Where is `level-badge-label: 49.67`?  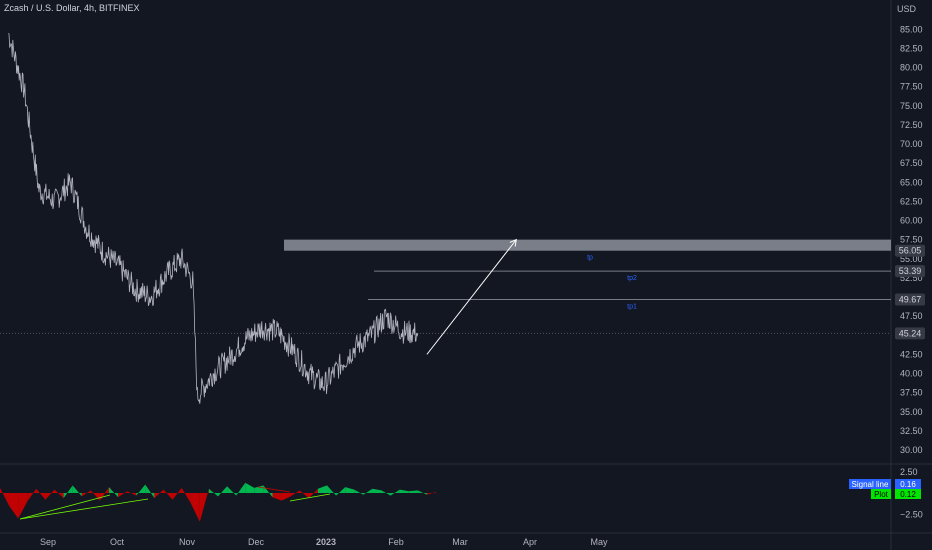
level-badge-label: 49.67 is located at coordinates (910, 300).